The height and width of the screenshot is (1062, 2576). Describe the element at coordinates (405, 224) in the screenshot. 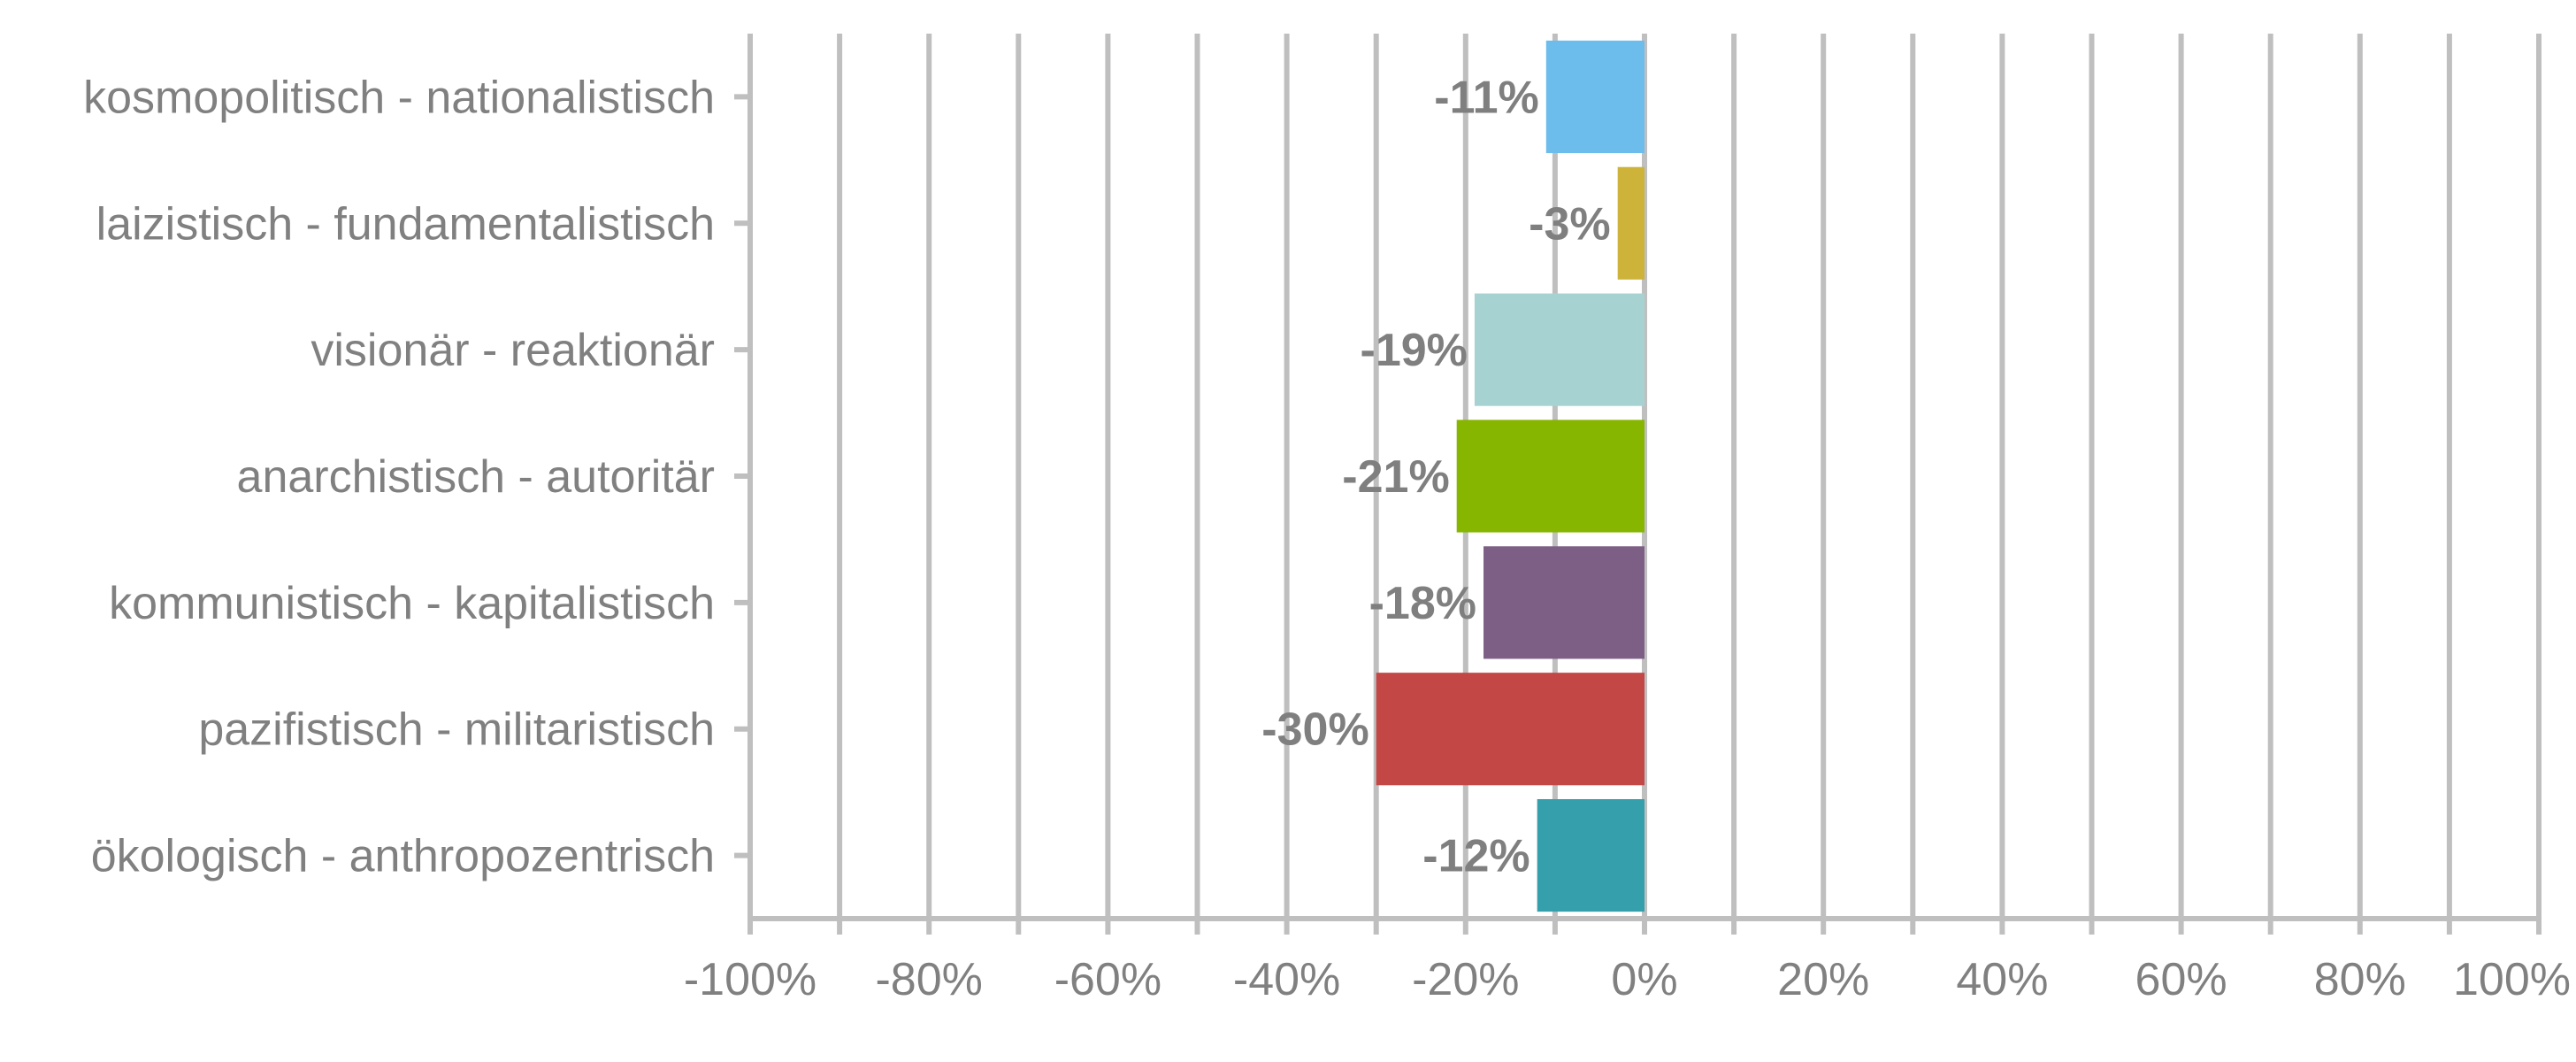

I see `category-label: laizistisch - fundamentalistisch` at that location.